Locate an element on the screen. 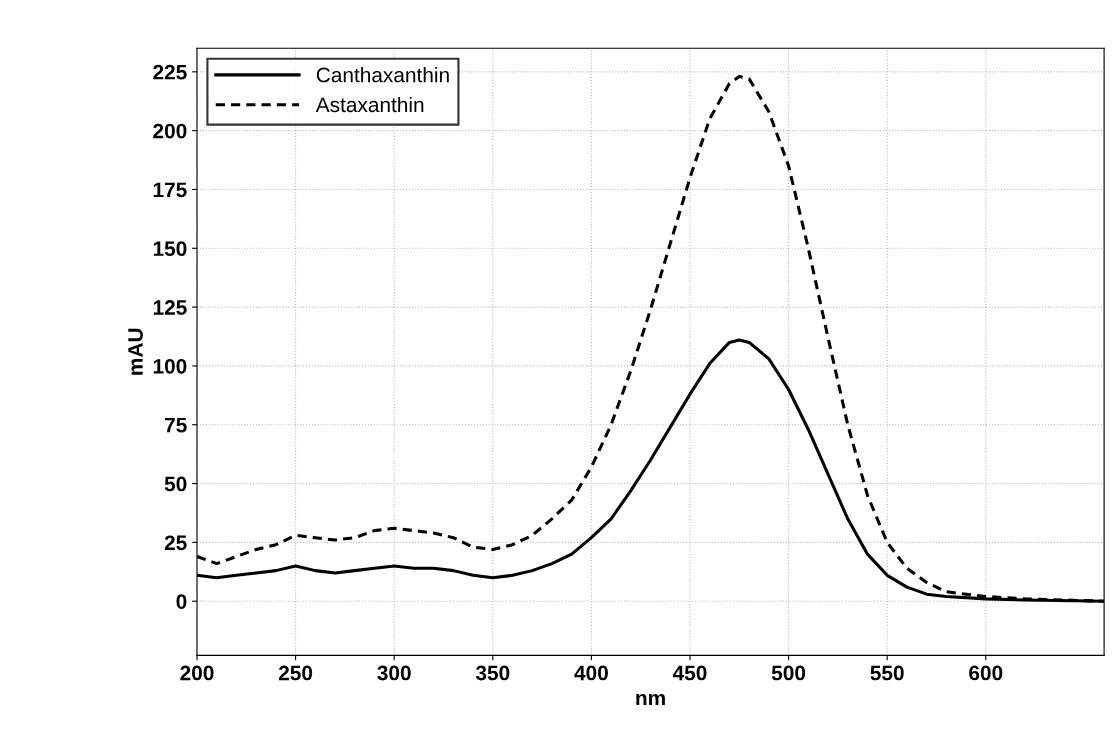 This screenshot has width=1113, height=743. legend-label: Canthaxanthin is located at coordinates (382, 75).